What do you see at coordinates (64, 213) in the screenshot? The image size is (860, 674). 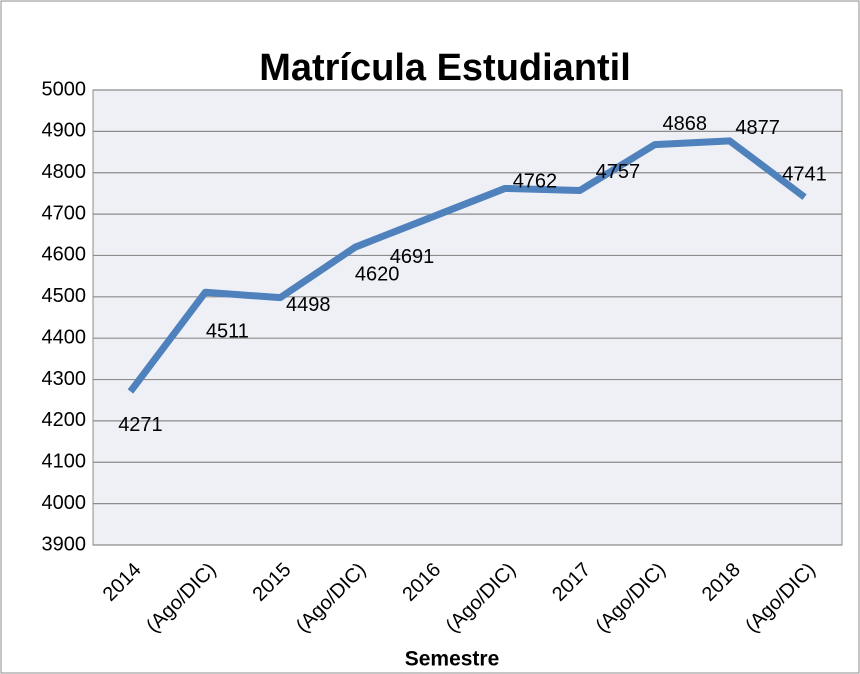 I see `y-tick-label: 4700` at bounding box center [64, 213].